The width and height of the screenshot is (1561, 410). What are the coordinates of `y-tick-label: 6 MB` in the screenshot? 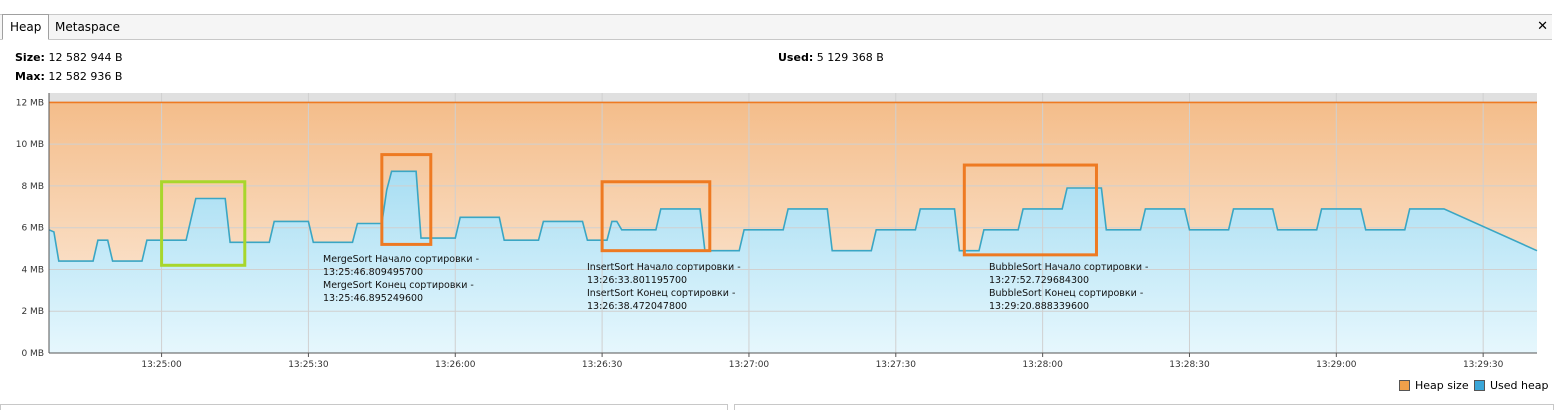 It's located at (32, 229).